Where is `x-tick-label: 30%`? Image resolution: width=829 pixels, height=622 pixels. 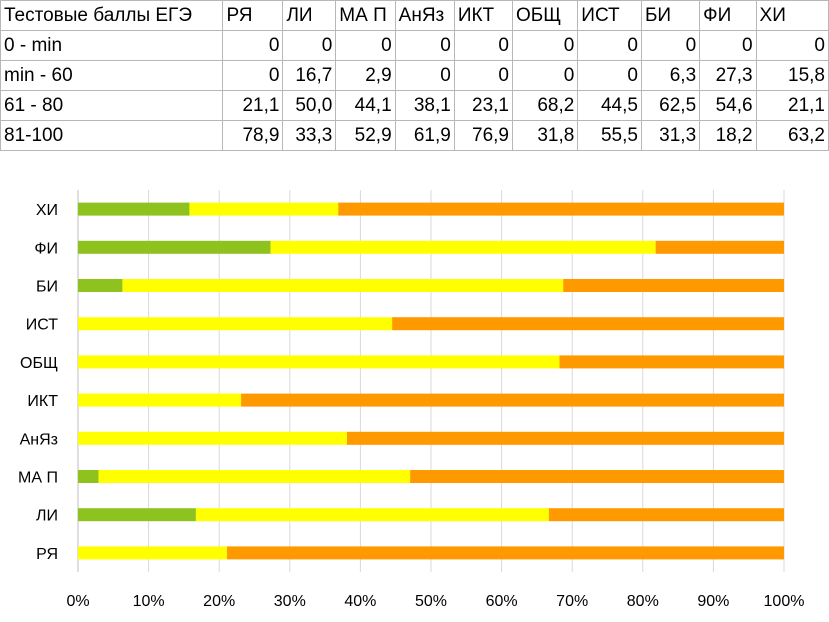
x-tick-label: 30% is located at coordinates (290, 601).